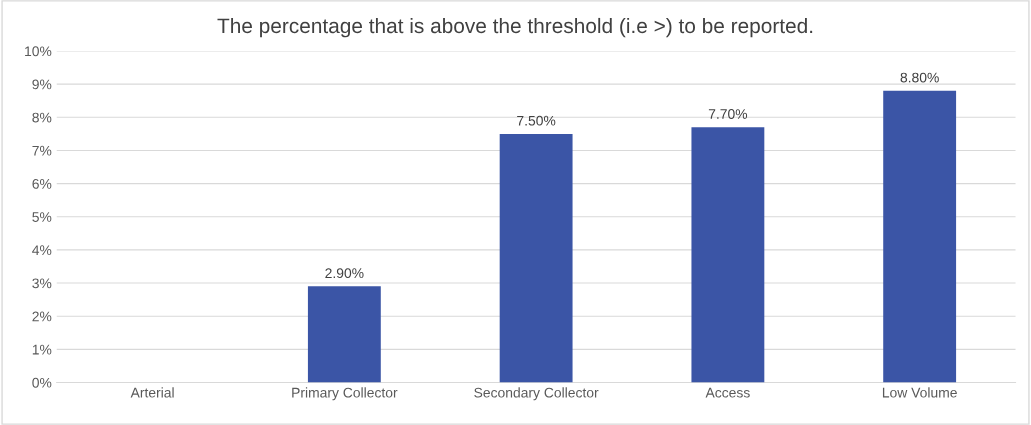 This screenshot has width=1031, height=425. I want to click on y-tick-label: 8%, so click(42, 117).